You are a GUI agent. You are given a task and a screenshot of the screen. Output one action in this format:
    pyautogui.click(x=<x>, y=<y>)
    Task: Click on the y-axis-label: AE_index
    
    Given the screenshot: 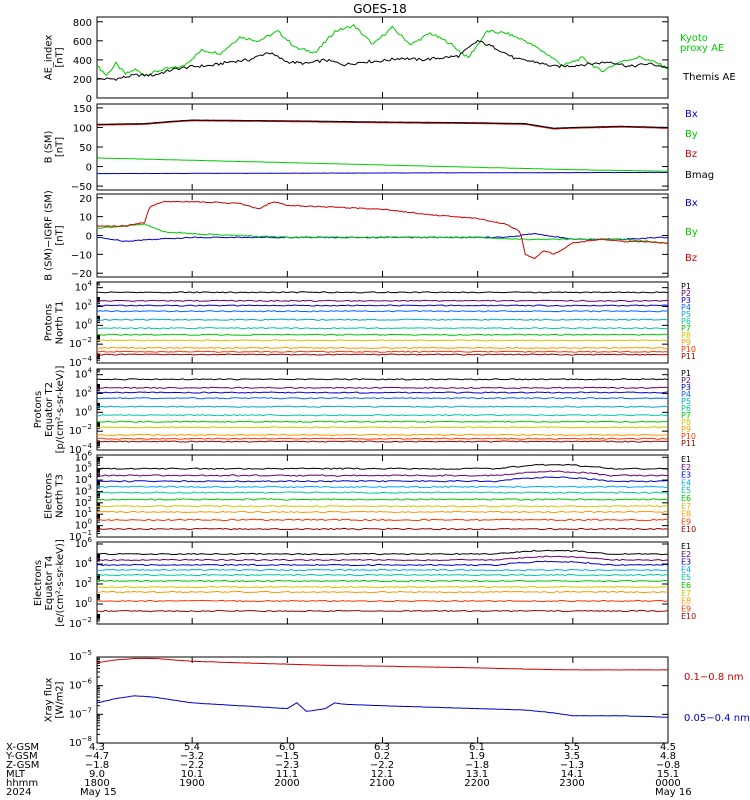 What is the action you would take?
    pyautogui.click(x=49, y=58)
    